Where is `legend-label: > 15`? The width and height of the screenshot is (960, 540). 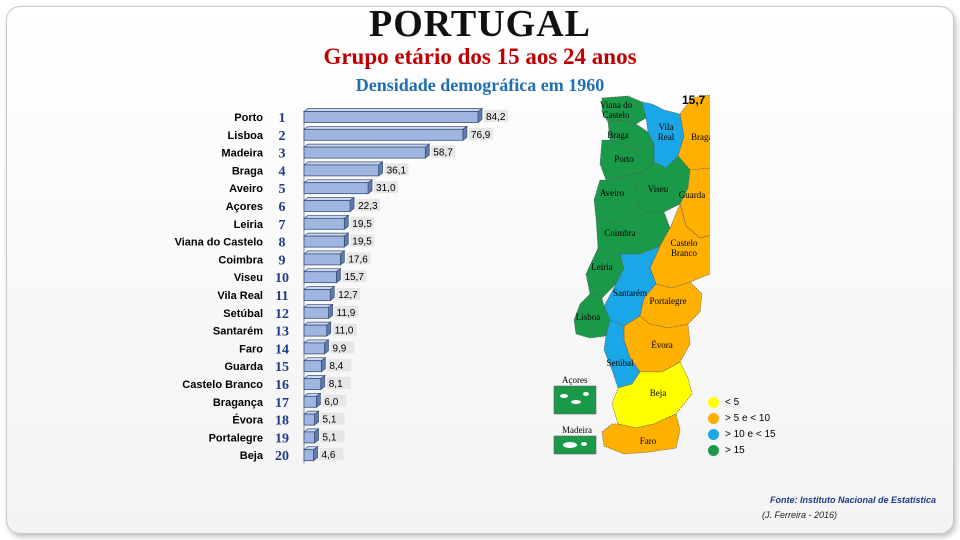 legend-label: > 15 is located at coordinates (735, 450).